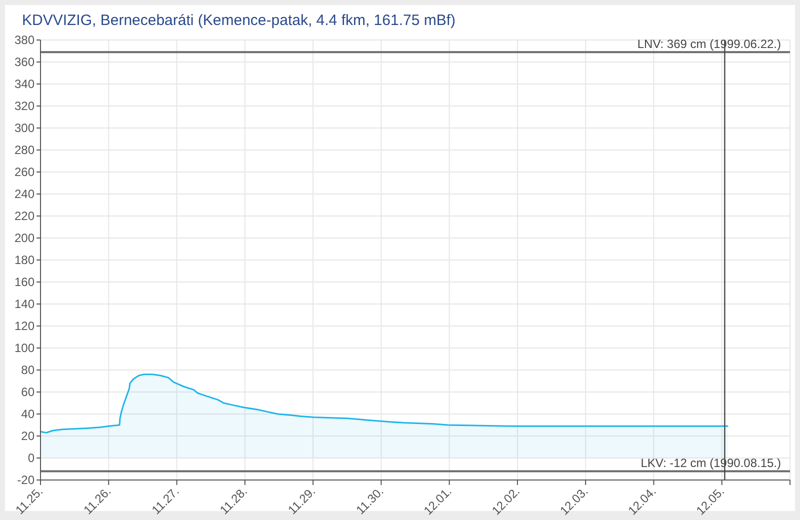  I want to click on y-tick-label: 20, so click(28, 436).